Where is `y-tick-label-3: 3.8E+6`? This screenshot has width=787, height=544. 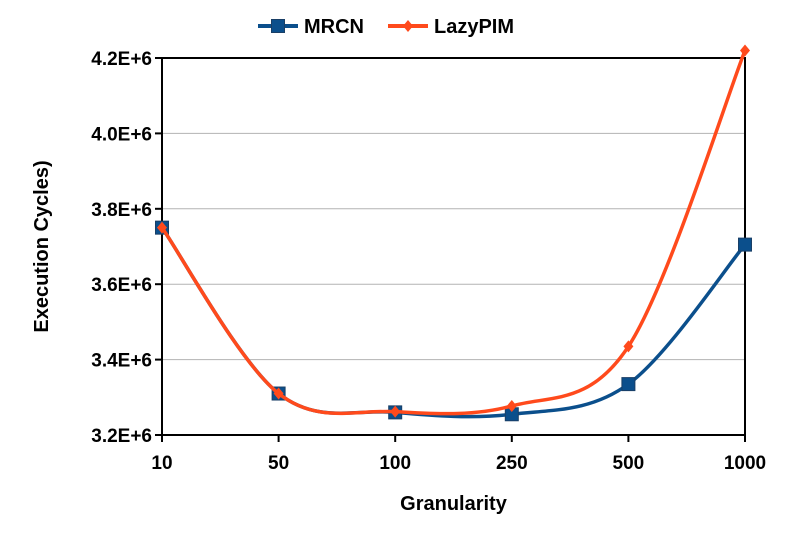 y-tick-label-3: 3.8E+6 is located at coordinates (121, 210).